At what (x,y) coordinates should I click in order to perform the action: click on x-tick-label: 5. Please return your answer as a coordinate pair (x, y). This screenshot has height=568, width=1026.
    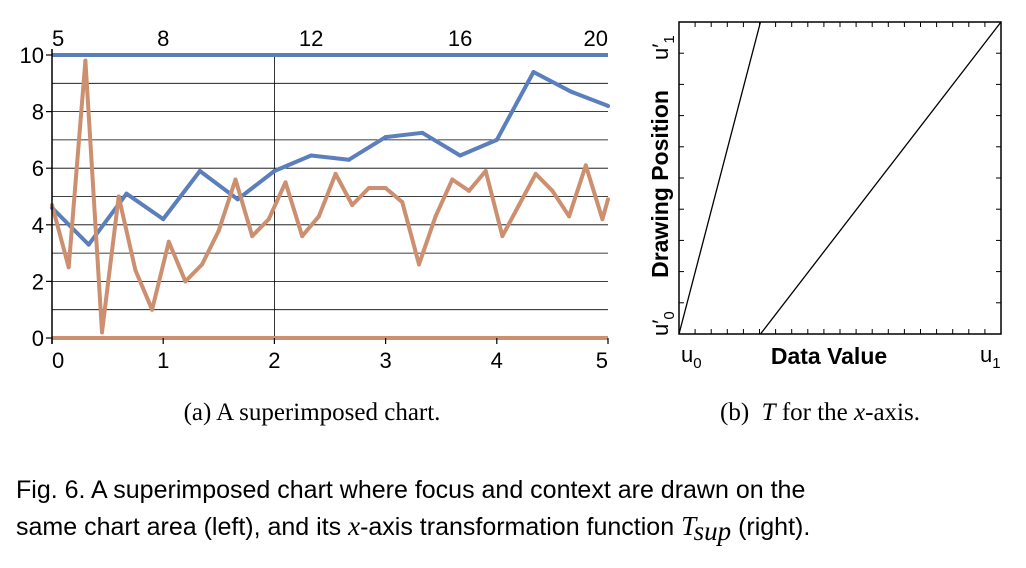
    Looking at the image, I should click on (602, 360).